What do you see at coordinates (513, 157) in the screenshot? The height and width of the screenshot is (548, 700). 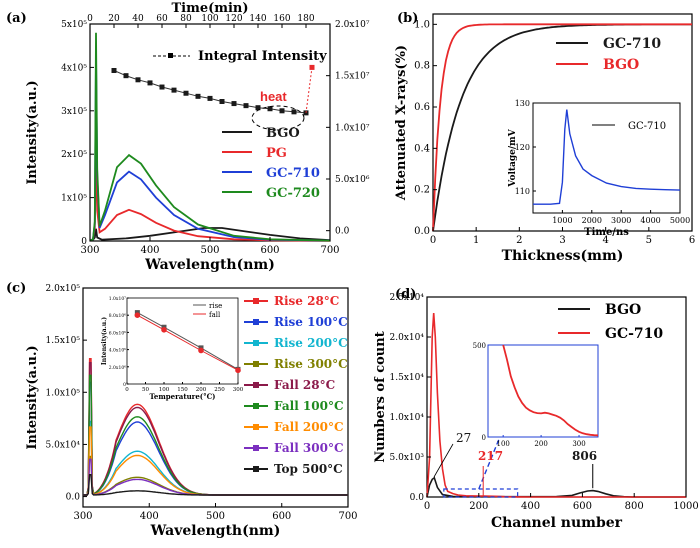 I see `inset-y-title: Voltage/mV` at bounding box center [513, 157].